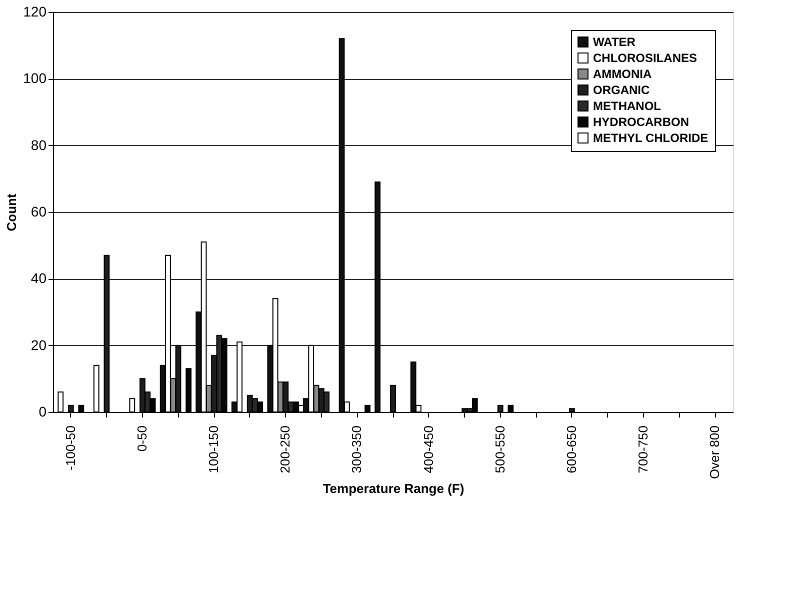 The width and height of the screenshot is (785, 597). Describe the element at coordinates (641, 122) in the screenshot. I see `legend-label: HYDROCARBON` at that location.